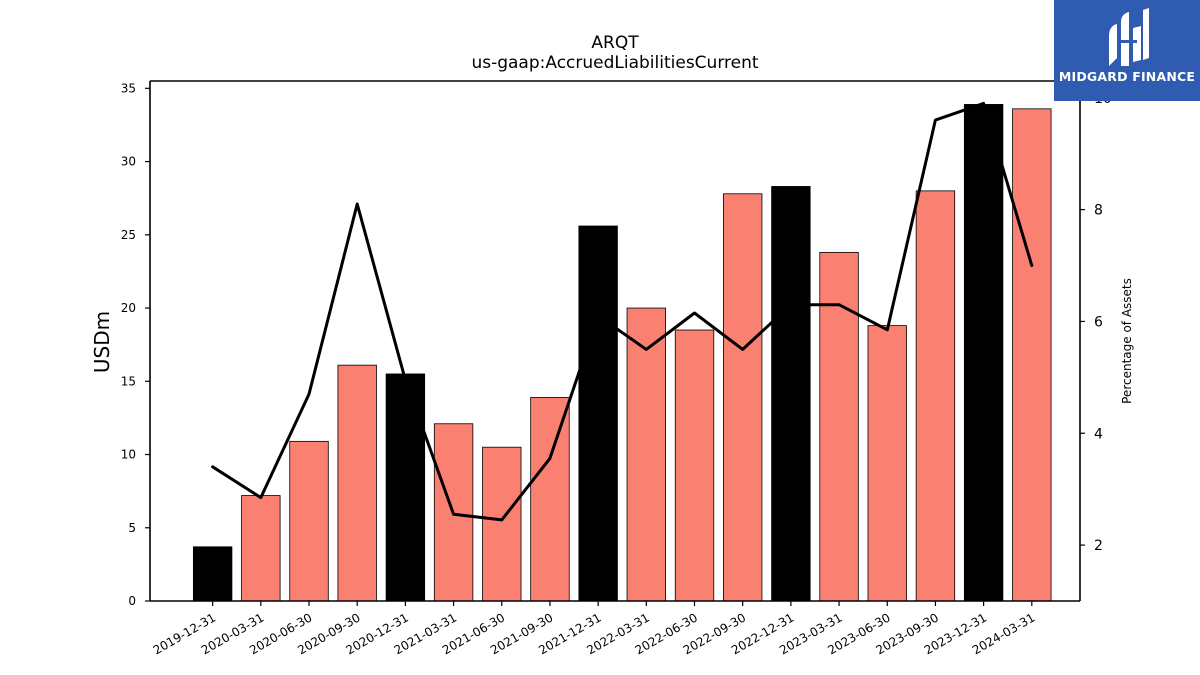 Image resolution: width=1200 pixels, height=675 pixels. I want to click on y-tick-label-20: 20, so click(128, 308).